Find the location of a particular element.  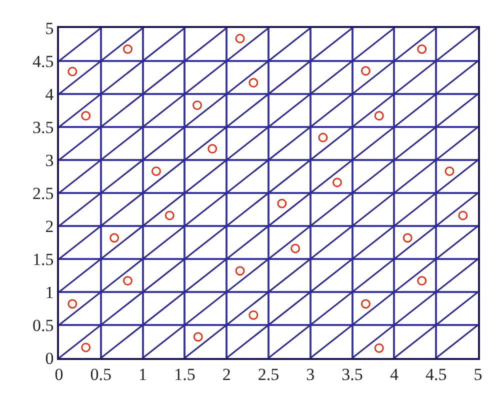

x-tick-label: 1.5 is located at coordinates (185, 374).